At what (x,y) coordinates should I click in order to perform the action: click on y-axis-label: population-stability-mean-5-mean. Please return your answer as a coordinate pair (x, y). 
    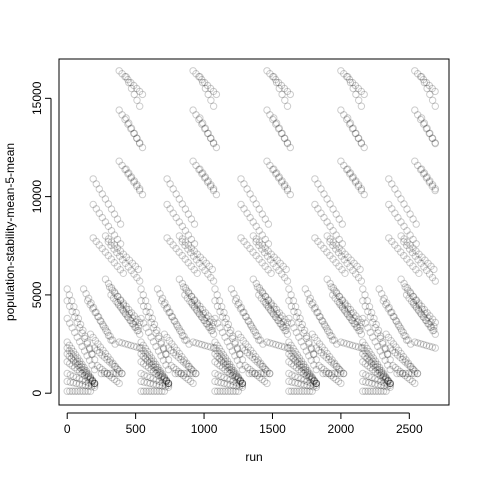
    Looking at the image, I should click on (10, 232).